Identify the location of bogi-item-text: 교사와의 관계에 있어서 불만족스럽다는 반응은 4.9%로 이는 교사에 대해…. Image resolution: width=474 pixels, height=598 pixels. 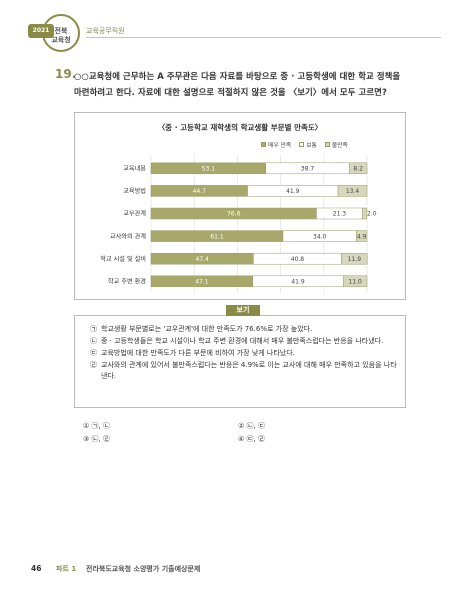
(249, 370).